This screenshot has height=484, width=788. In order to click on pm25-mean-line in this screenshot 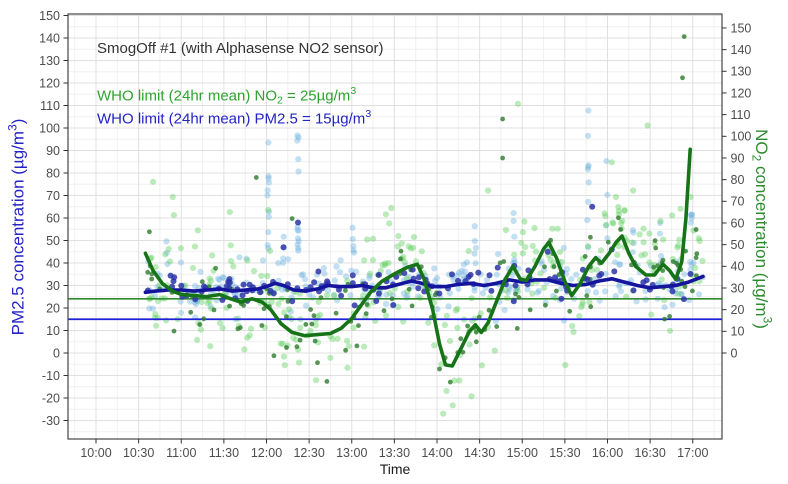, I will do `click(424, 284)`.